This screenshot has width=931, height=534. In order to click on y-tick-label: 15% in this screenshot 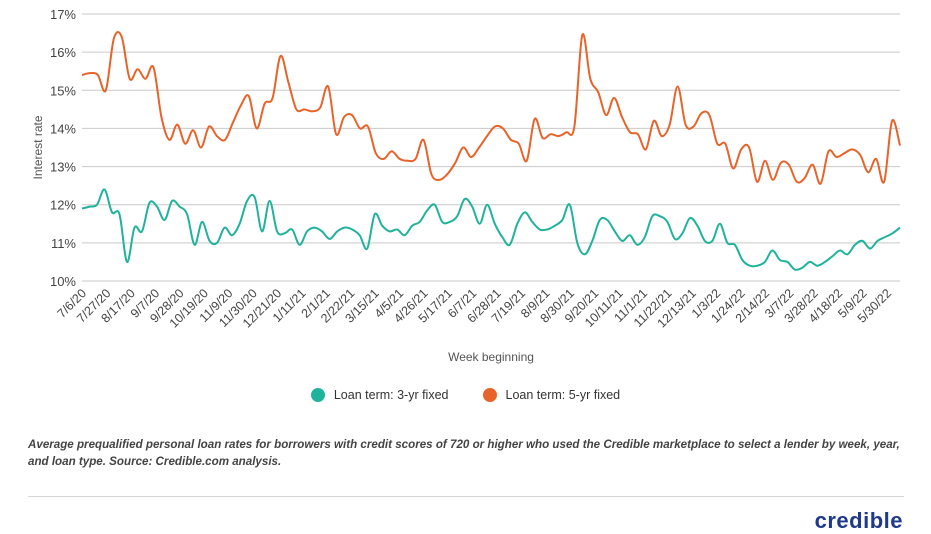, I will do `click(63, 90)`.